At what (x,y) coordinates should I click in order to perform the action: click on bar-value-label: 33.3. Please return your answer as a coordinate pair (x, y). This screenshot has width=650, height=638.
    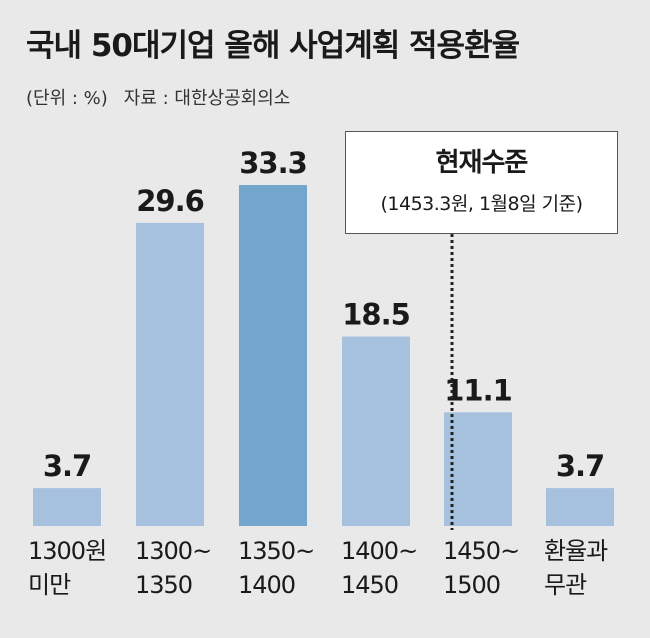
    Looking at the image, I should click on (273, 163).